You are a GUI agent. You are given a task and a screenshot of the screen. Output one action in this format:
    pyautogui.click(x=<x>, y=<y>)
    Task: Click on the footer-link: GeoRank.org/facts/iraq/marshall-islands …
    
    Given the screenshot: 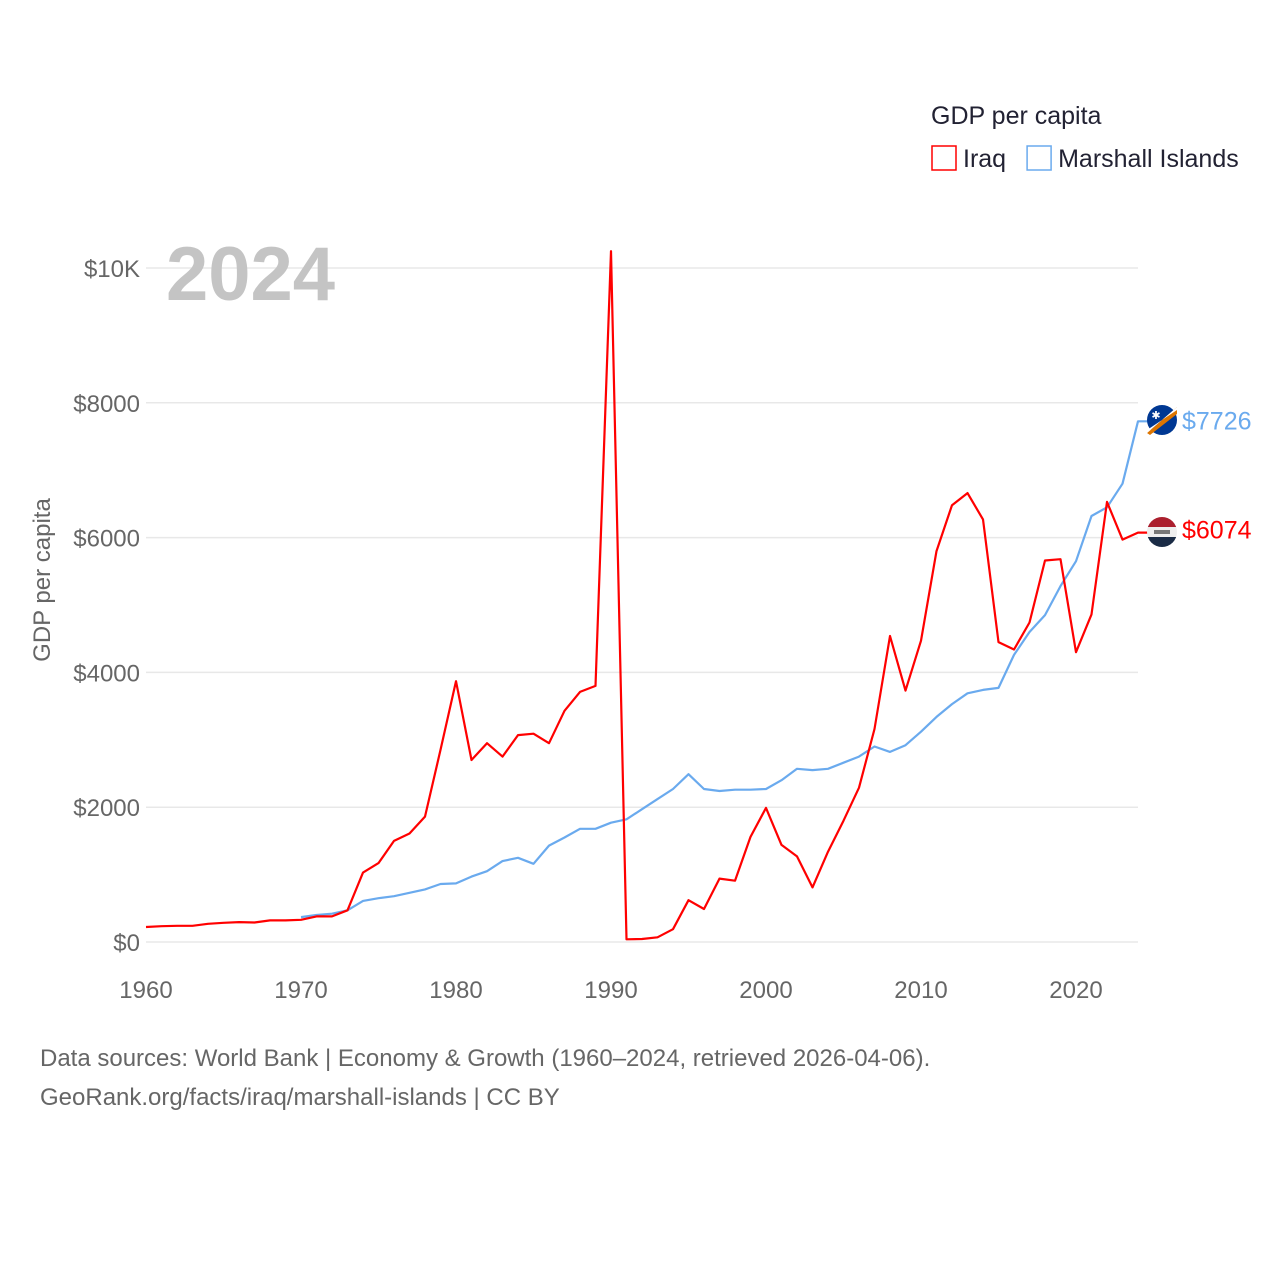 What is the action you would take?
    pyautogui.click(x=300, y=1097)
    